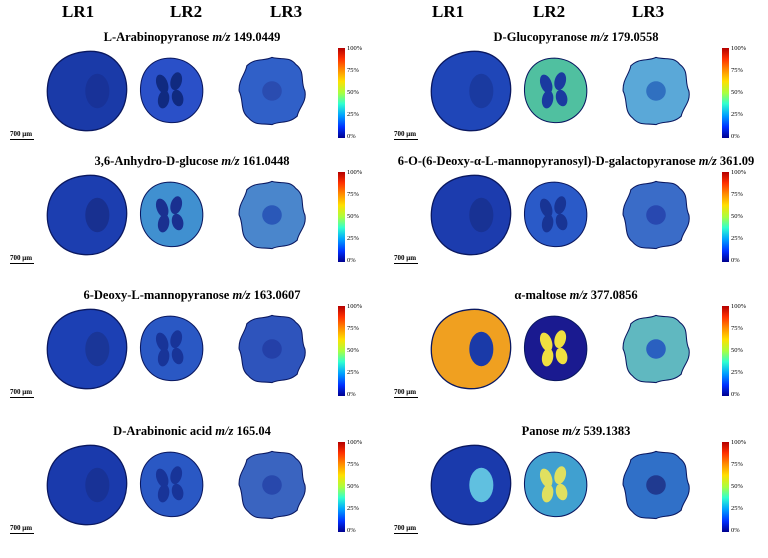 The width and height of the screenshot is (768, 558). What do you see at coordinates (78, 11) in the screenshot?
I see `column-header-lr1-left: LR1` at bounding box center [78, 11].